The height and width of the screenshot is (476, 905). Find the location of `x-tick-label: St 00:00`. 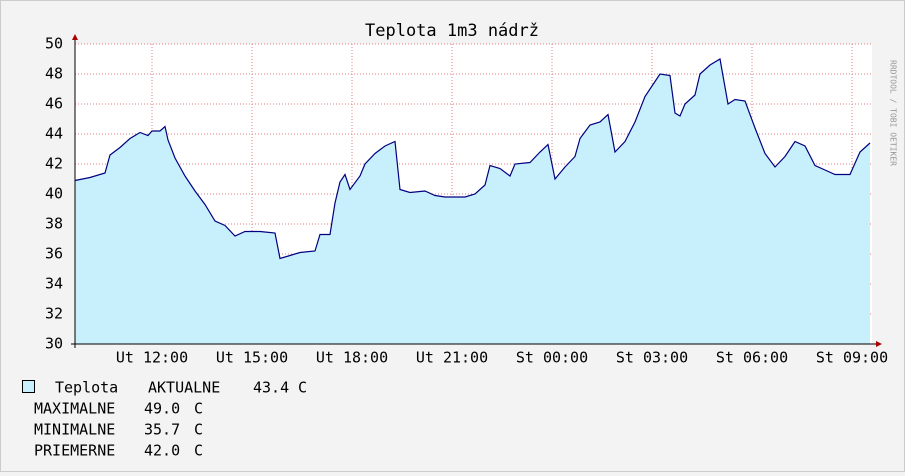

x-tick-label: St 00:00 is located at coordinates (552, 358).